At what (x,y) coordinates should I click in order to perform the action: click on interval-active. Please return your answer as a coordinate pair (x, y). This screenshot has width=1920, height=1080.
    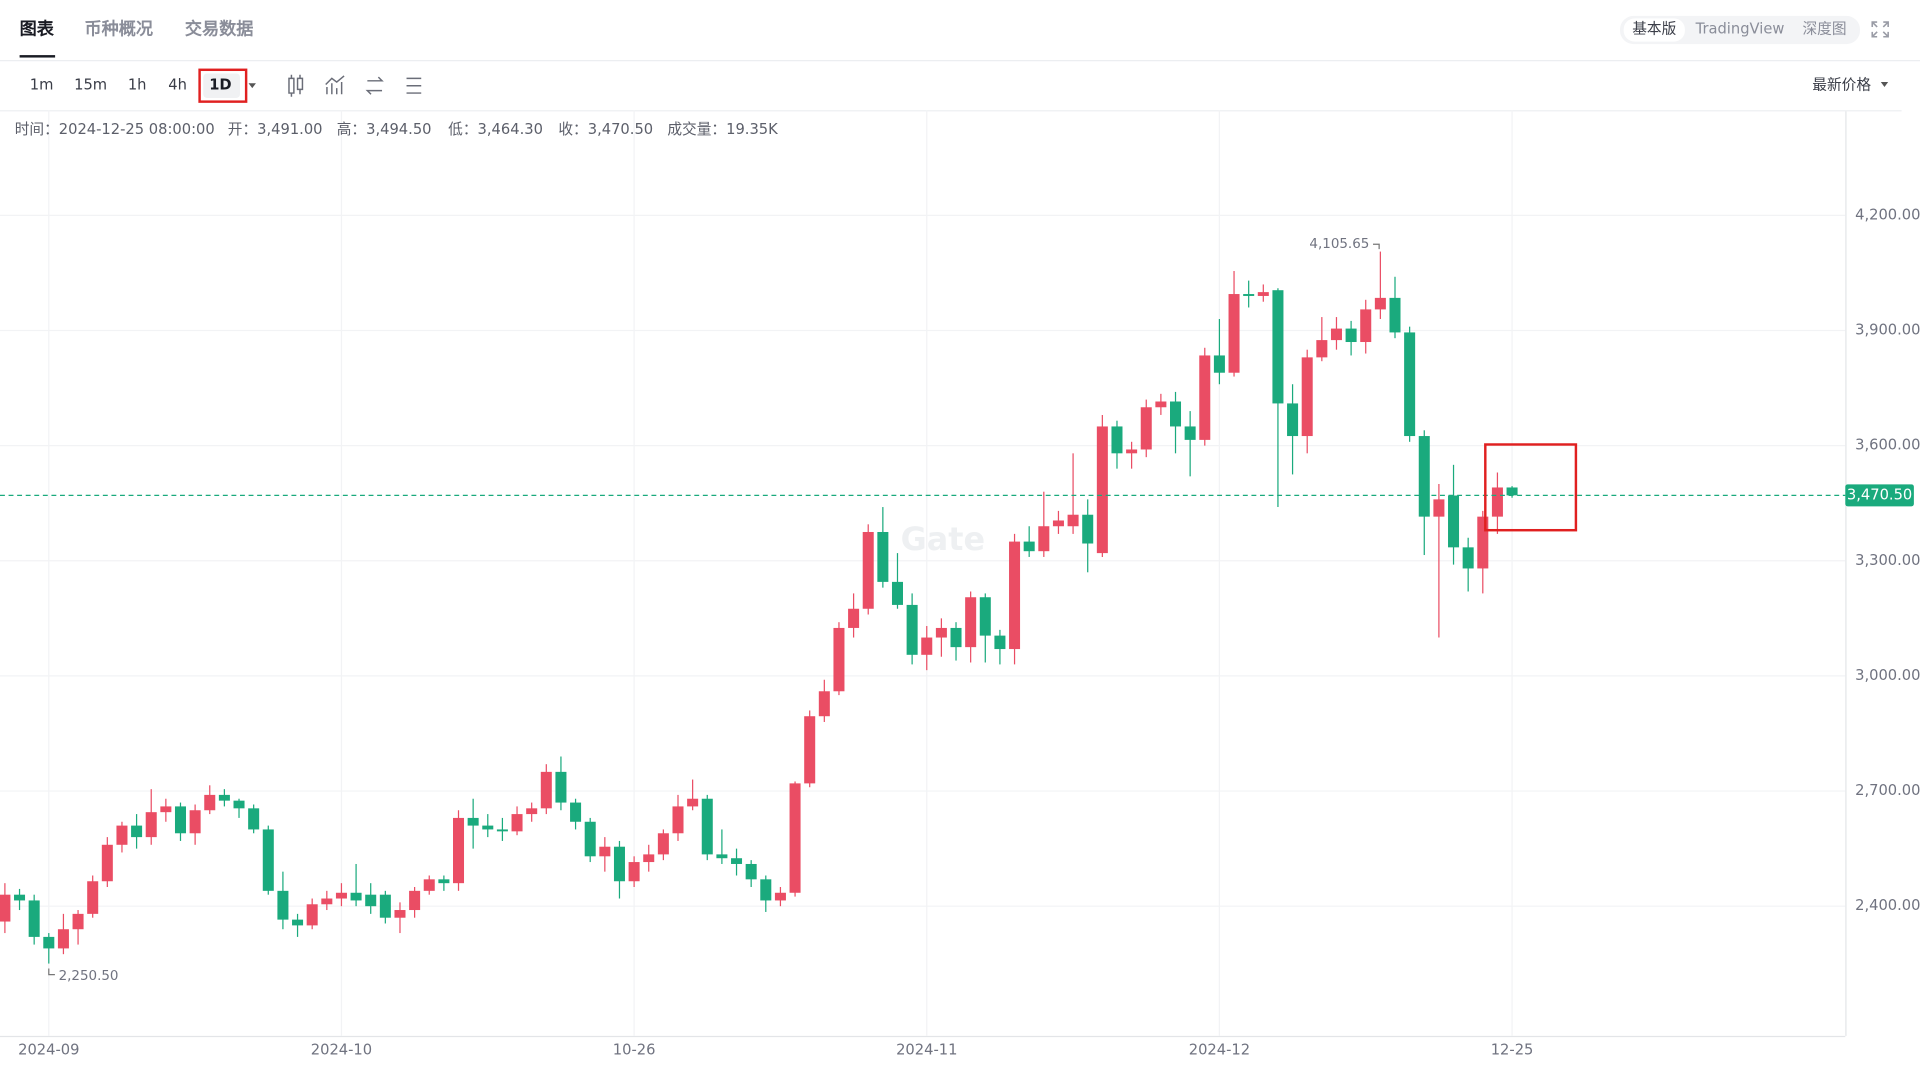
    Looking at the image, I should click on (221, 85).